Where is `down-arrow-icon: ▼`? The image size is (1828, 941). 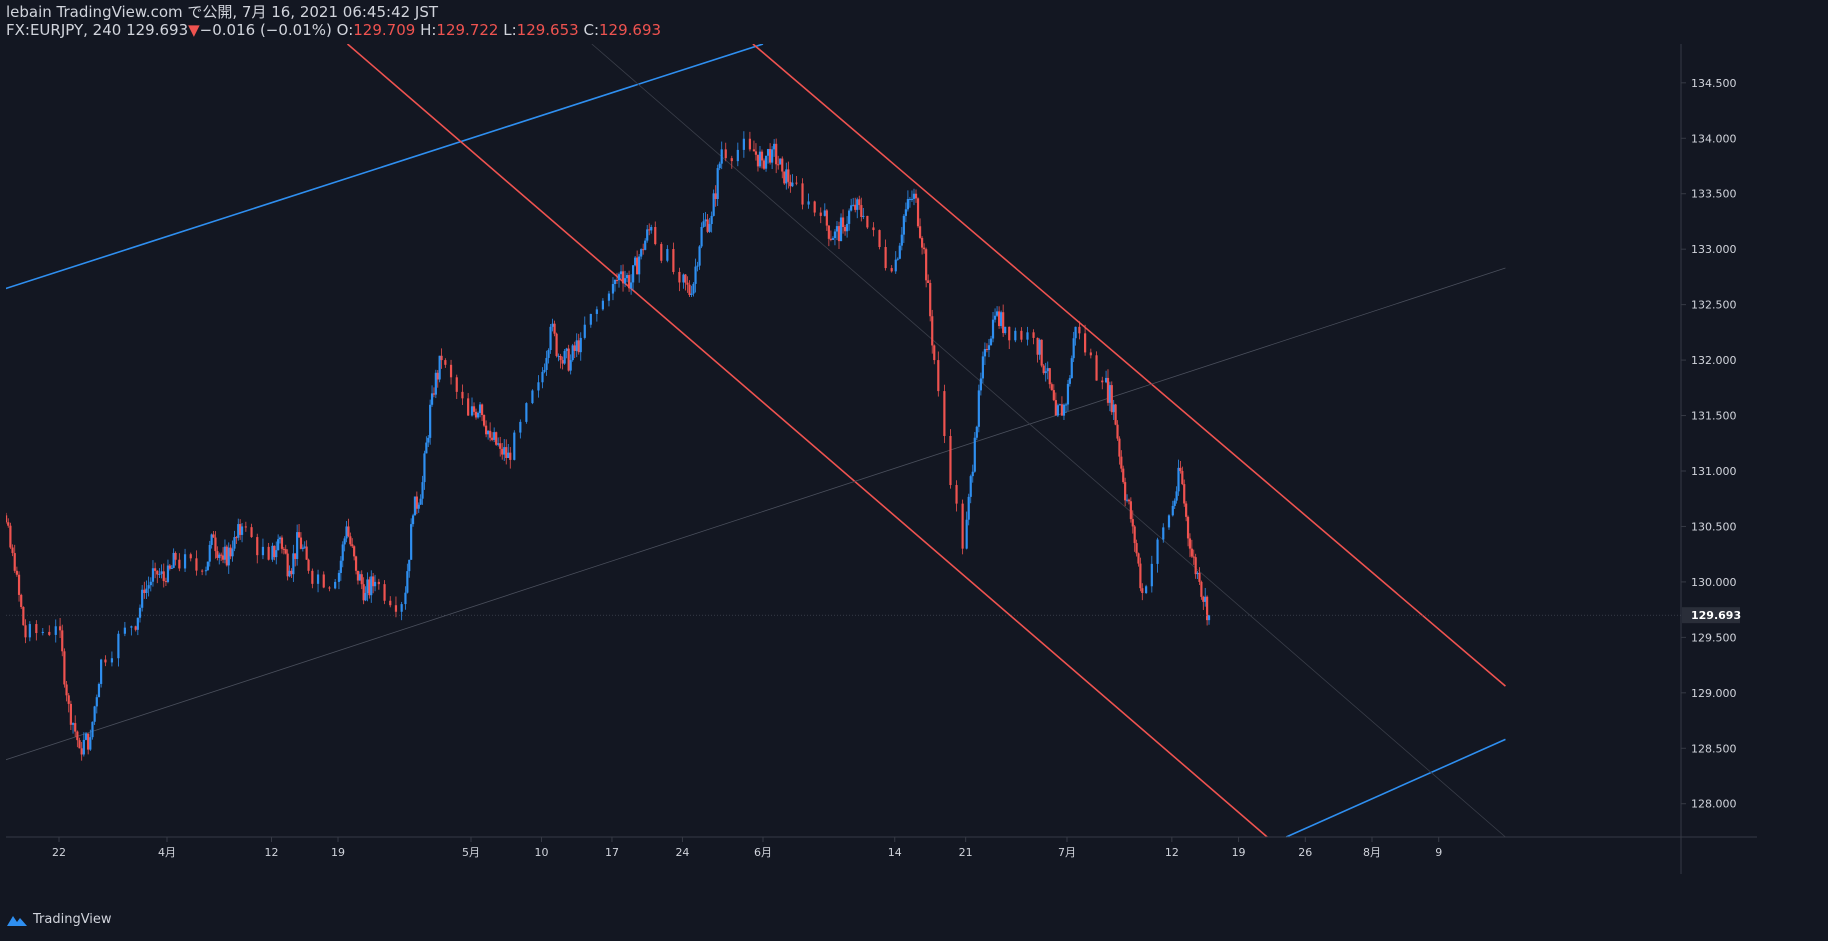 down-arrow-icon: ▼ is located at coordinates (194, 30).